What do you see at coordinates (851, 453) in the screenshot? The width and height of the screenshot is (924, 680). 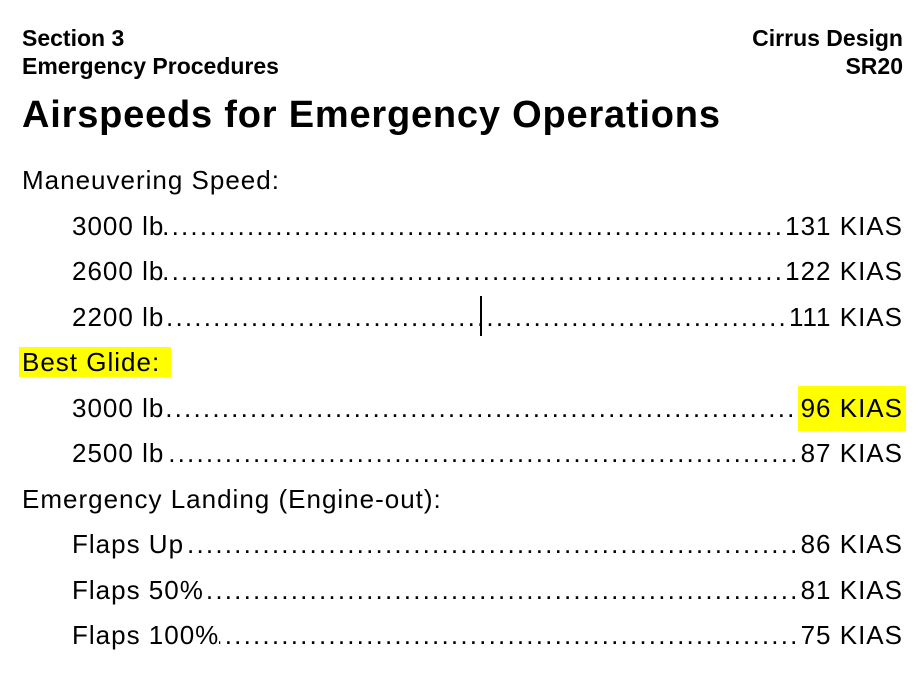 I see `row-value: 87 KIAS` at bounding box center [851, 453].